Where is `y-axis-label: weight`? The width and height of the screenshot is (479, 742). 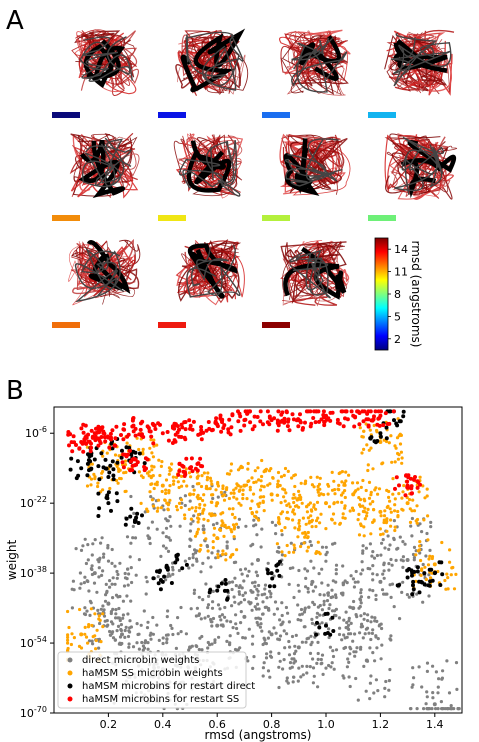 y-axis-label: weight is located at coordinates (12, 559).